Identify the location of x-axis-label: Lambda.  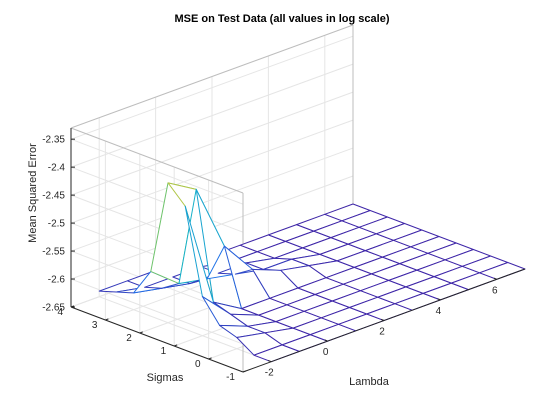
(369, 382).